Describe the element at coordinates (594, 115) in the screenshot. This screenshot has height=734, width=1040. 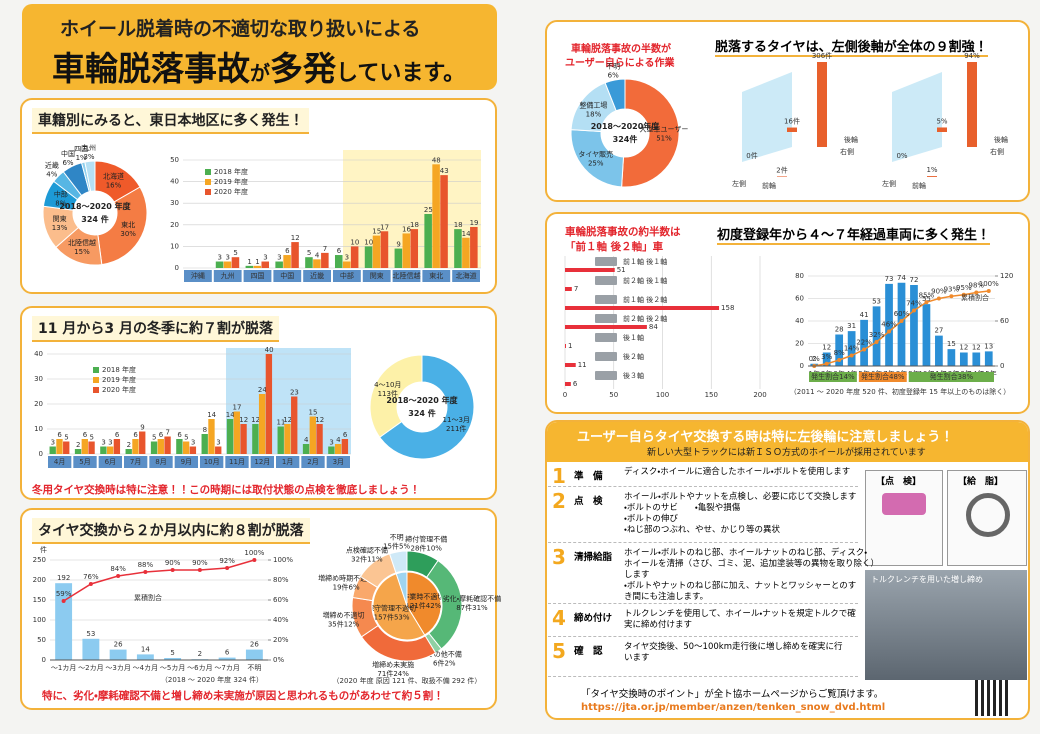
I see `slice-value: 18%` at that location.